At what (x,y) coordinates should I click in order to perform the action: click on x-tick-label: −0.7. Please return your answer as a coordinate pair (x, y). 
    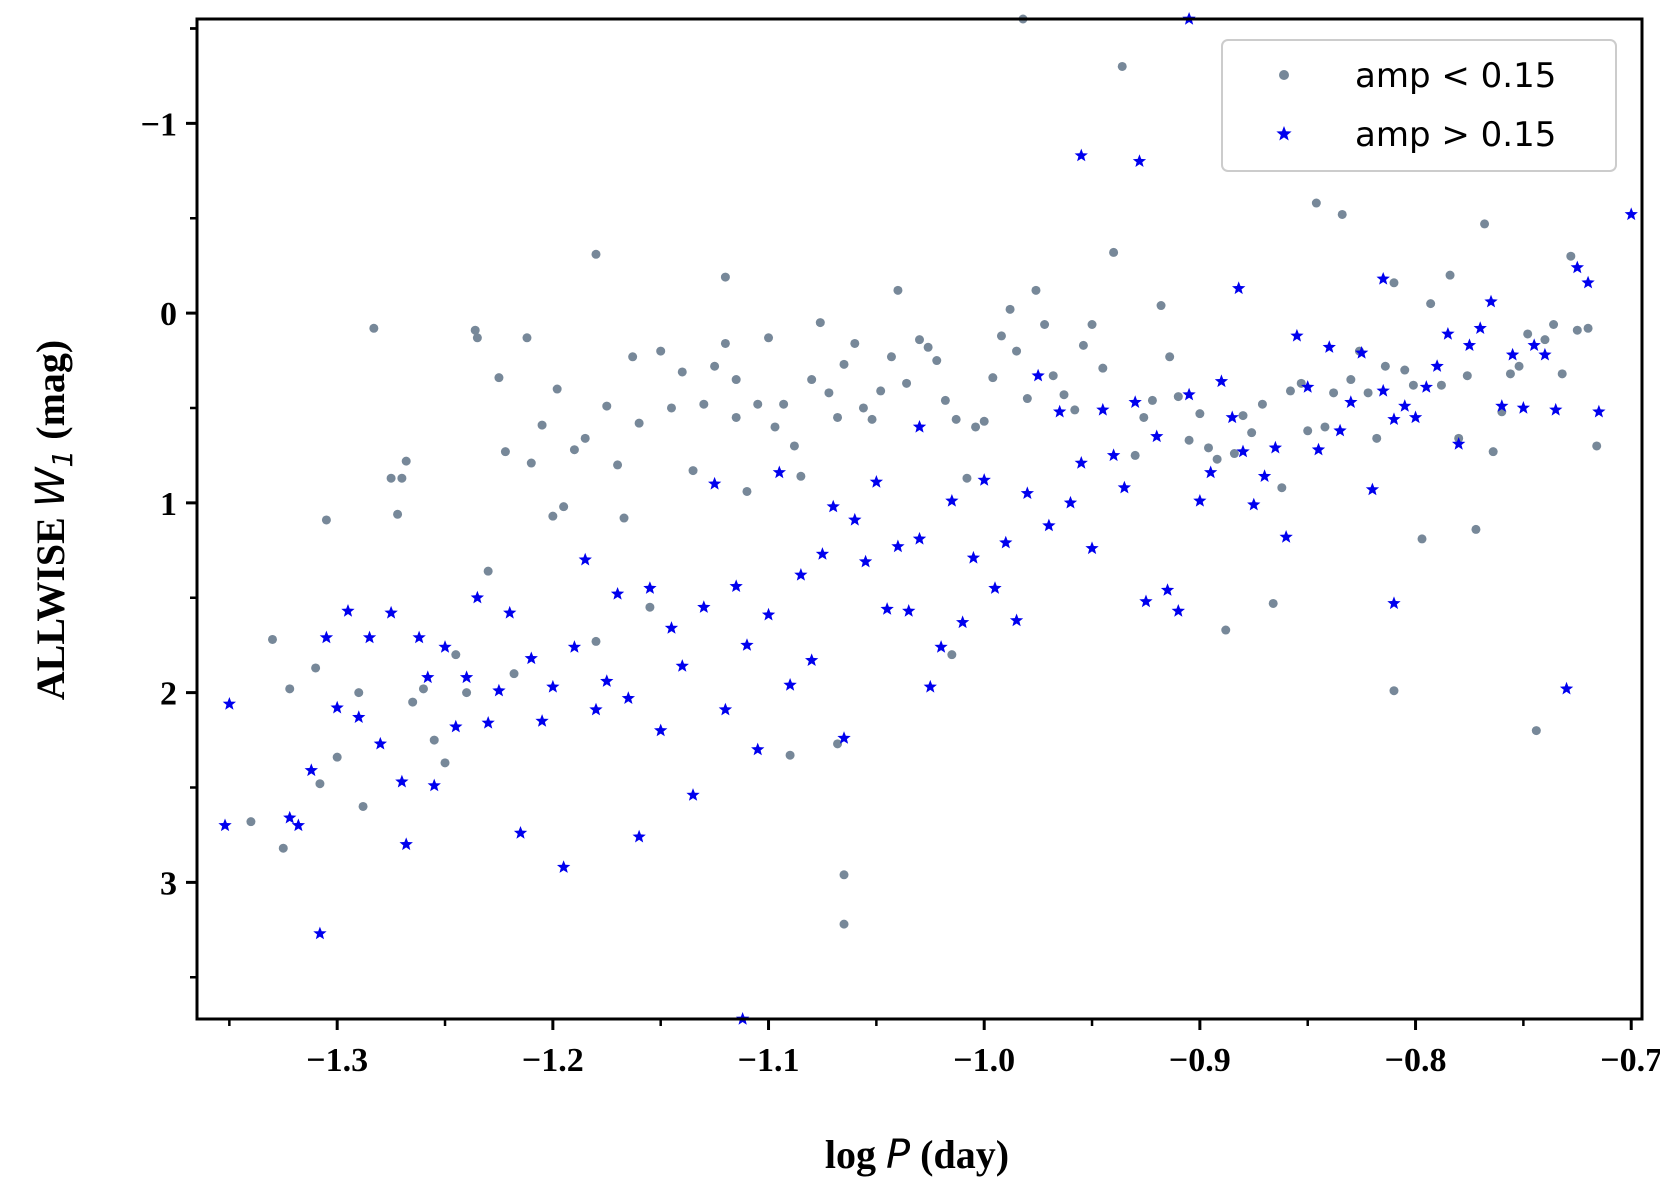
    Looking at the image, I should click on (1630, 1060).